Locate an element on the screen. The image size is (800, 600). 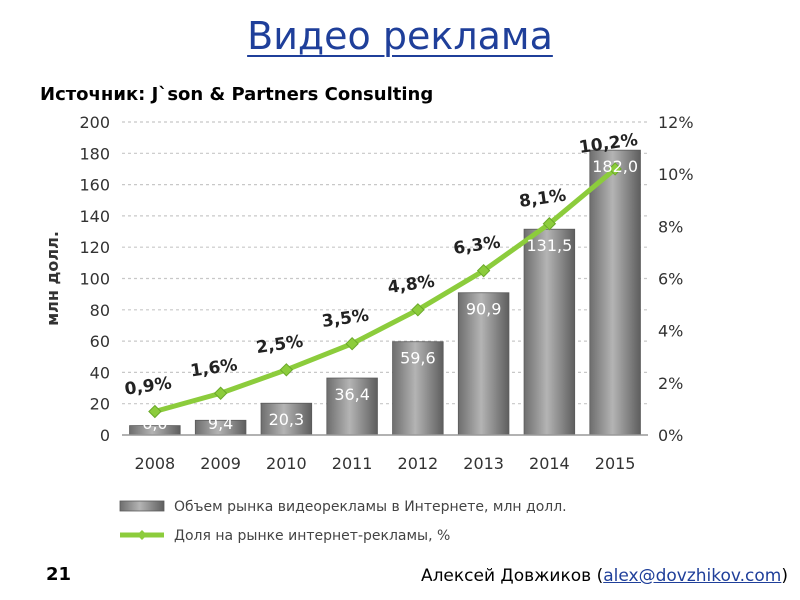
author-name: Алексей Довжиков is located at coordinates (506, 576).